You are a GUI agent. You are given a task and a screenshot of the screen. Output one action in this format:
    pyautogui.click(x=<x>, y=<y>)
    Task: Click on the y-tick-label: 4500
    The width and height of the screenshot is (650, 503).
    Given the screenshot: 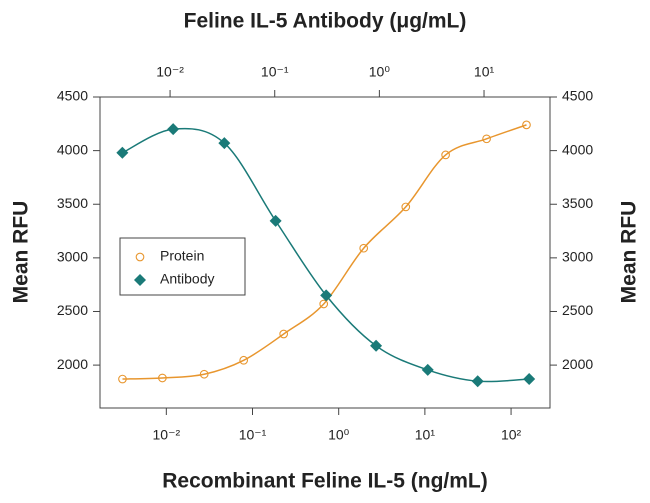 What is the action you would take?
    pyautogui.click(x=72, y=96)
    